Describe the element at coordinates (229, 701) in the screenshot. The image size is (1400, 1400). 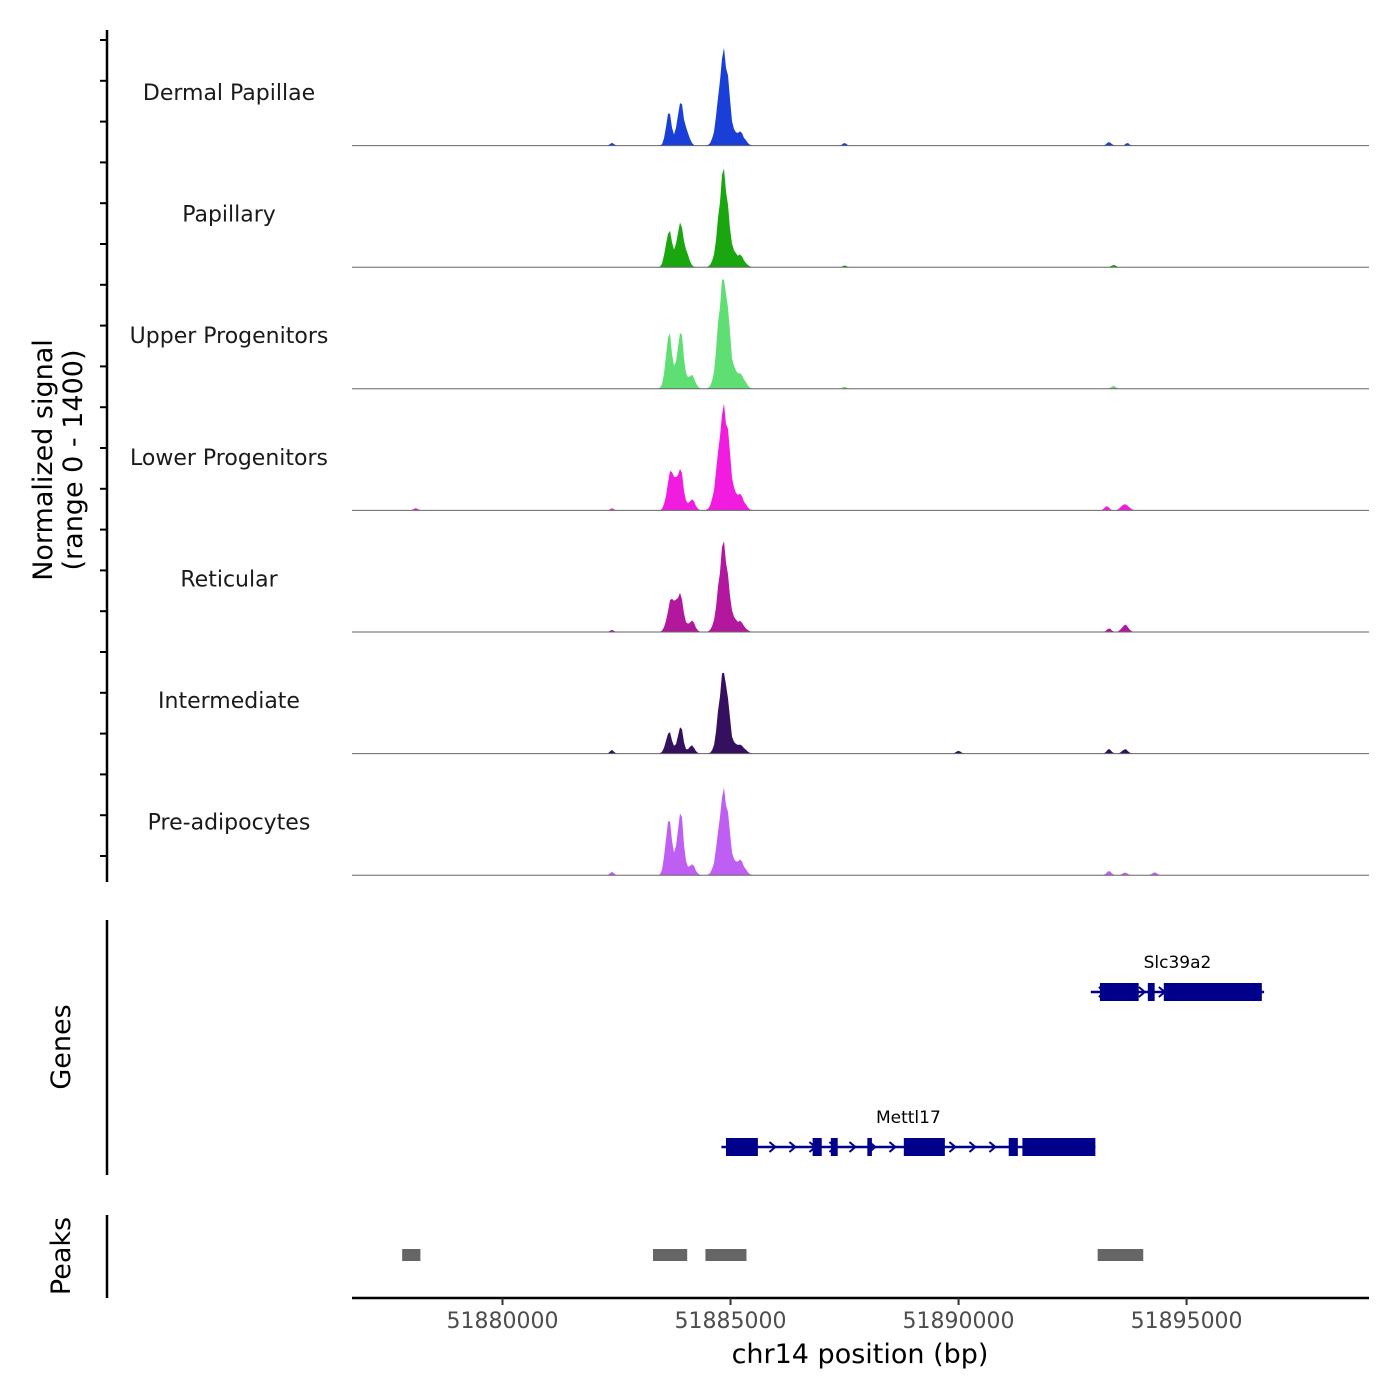
I see `track-label: Intermediate` at that location.